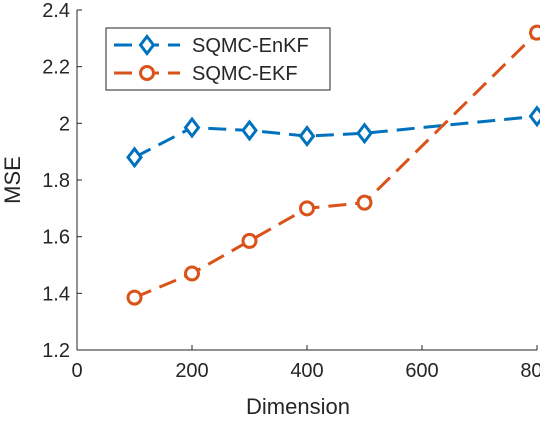  What do you see at coordinates (306, 371) in the screenshot?
I see `x-tick-label: 400` at bounding box center [306, 371].